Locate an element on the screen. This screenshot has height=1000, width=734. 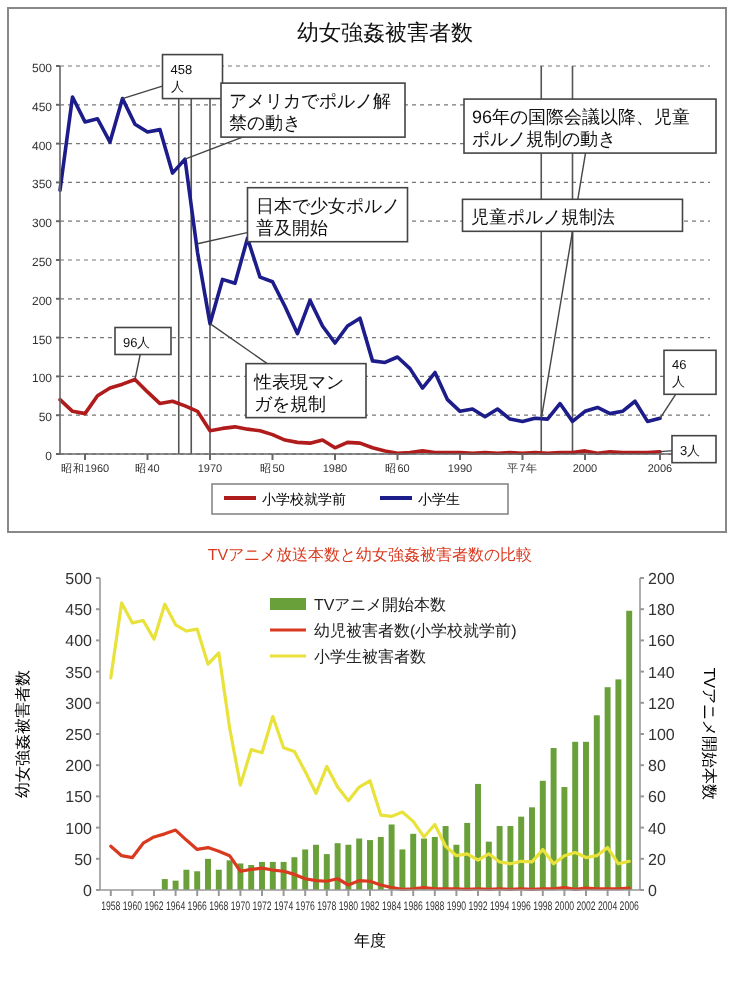
y2-tick-label: 160 is located at coordinates (662, 641).